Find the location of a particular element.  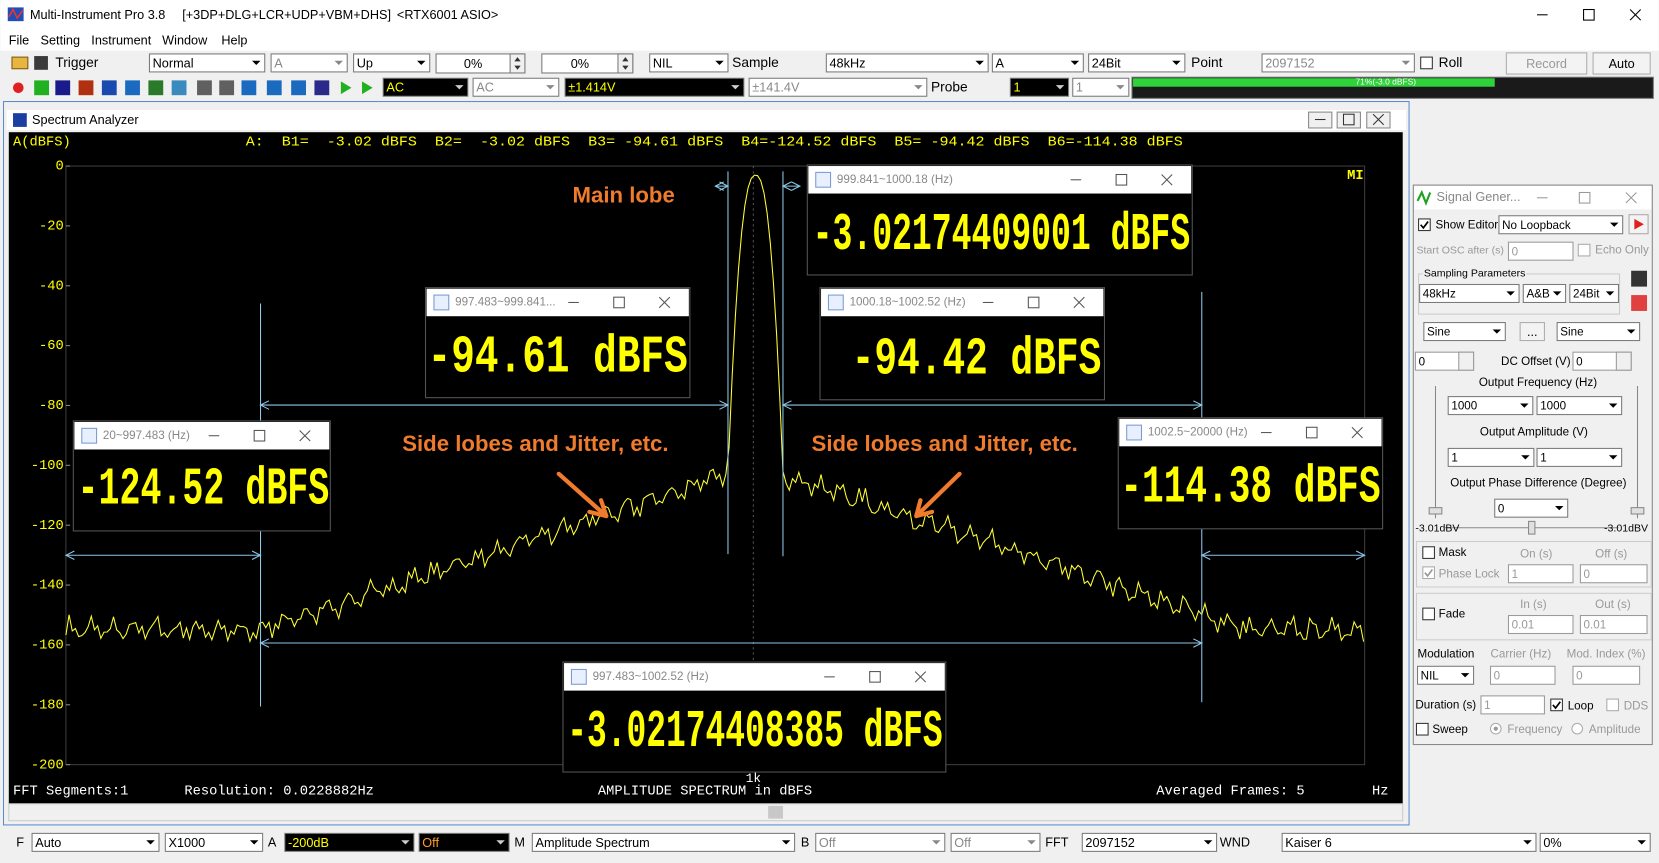

dropdown-value: Normal is located at coordinates (173, 63).